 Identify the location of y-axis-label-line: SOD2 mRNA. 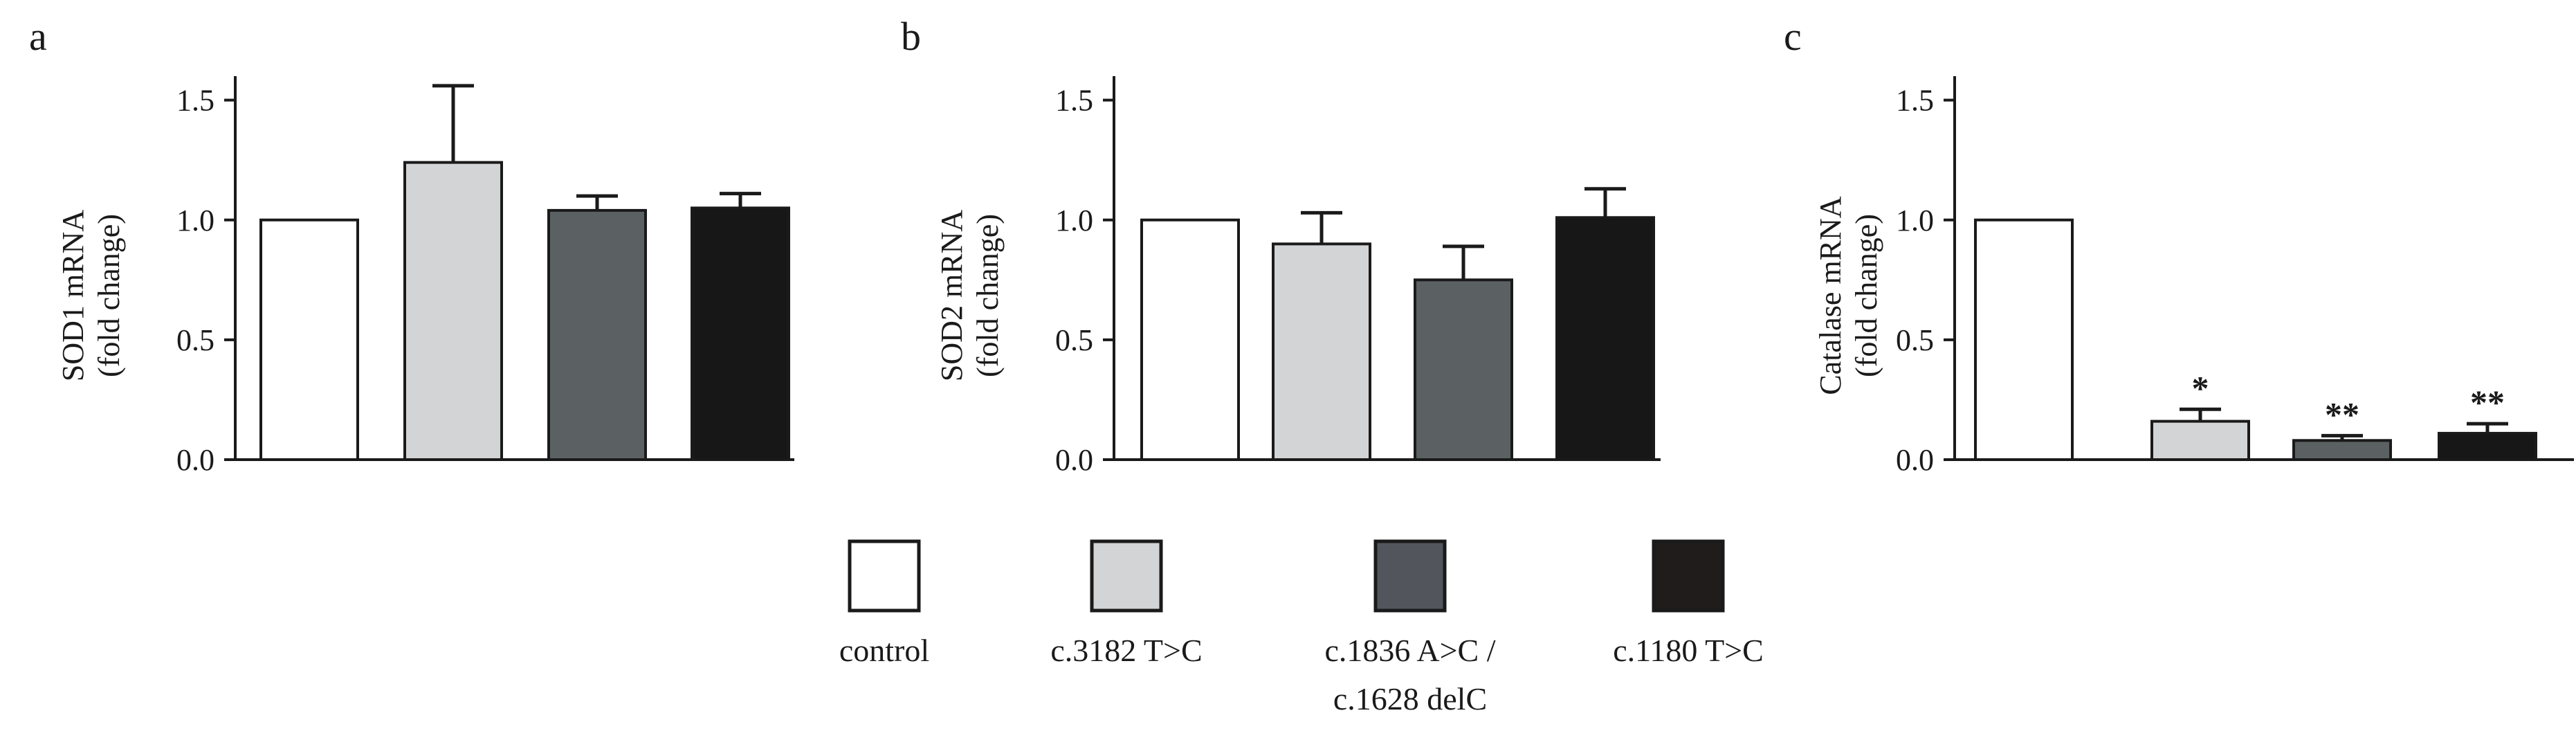
(952, 295).